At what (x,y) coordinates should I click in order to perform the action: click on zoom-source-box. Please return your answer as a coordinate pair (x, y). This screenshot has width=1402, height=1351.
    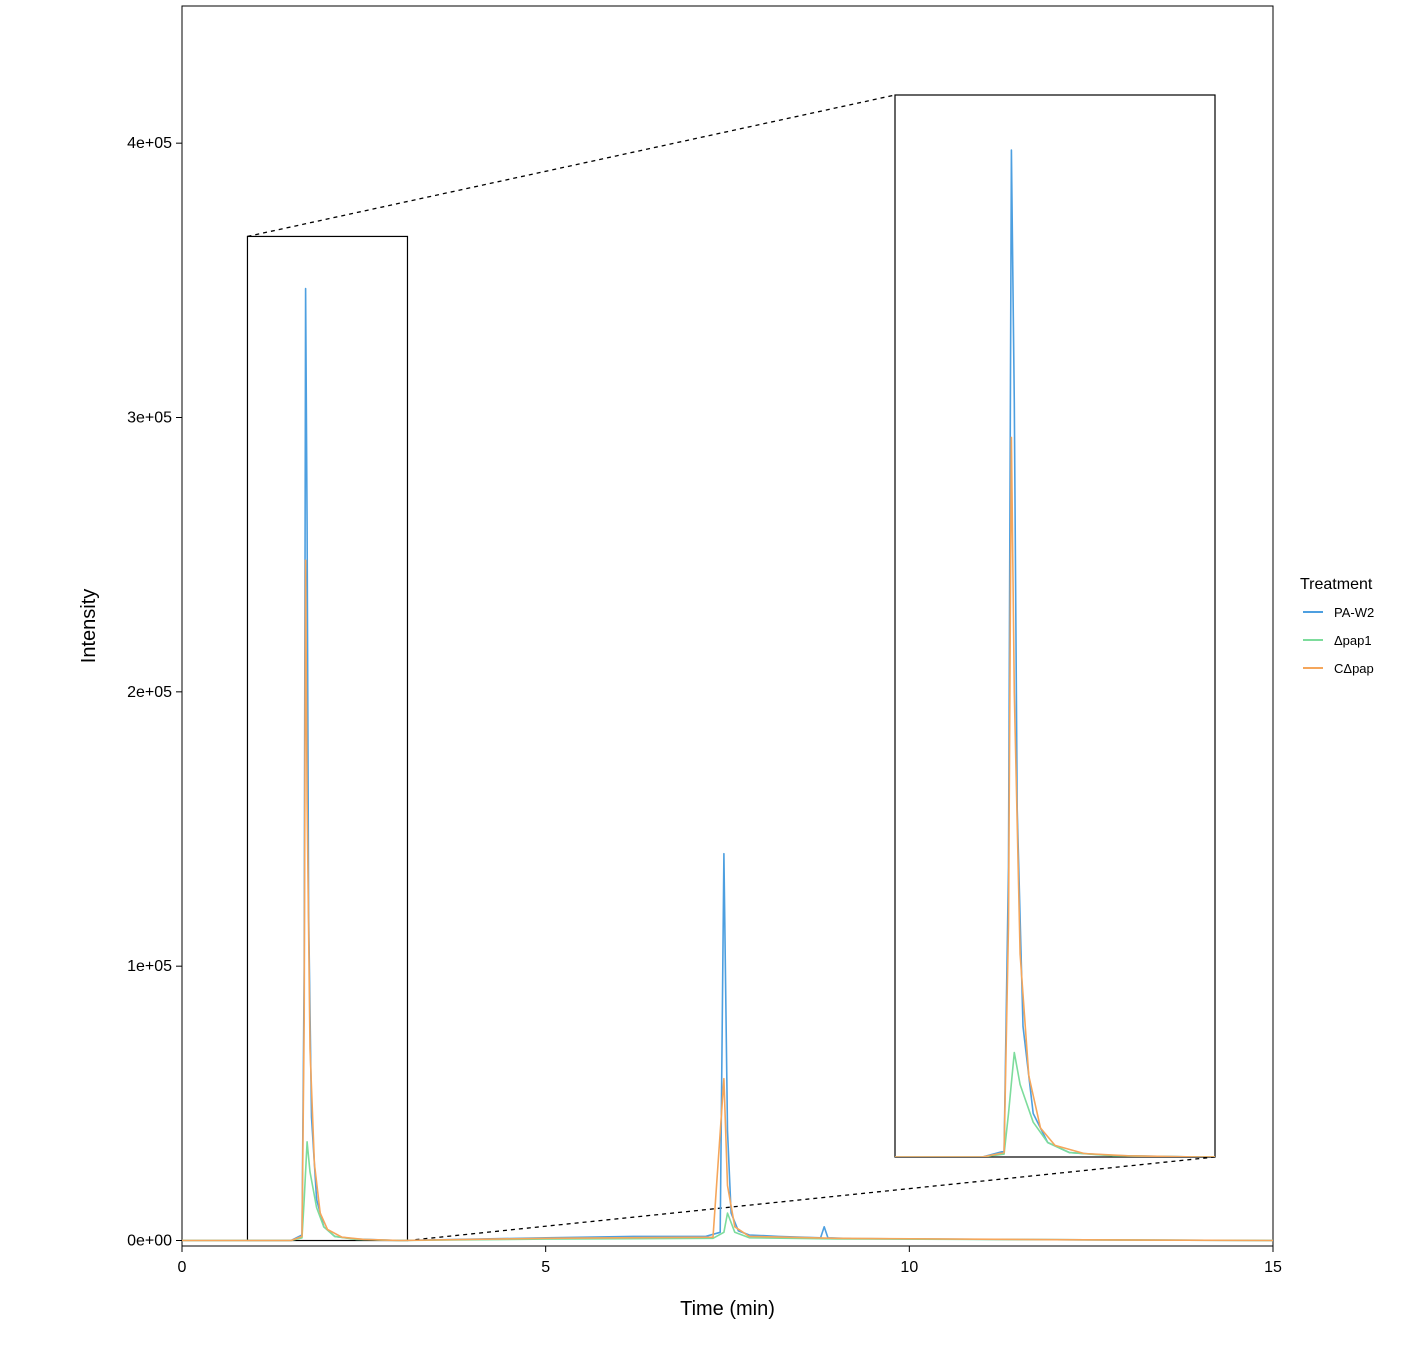
    Looking at the image, I should click on (327, 738).